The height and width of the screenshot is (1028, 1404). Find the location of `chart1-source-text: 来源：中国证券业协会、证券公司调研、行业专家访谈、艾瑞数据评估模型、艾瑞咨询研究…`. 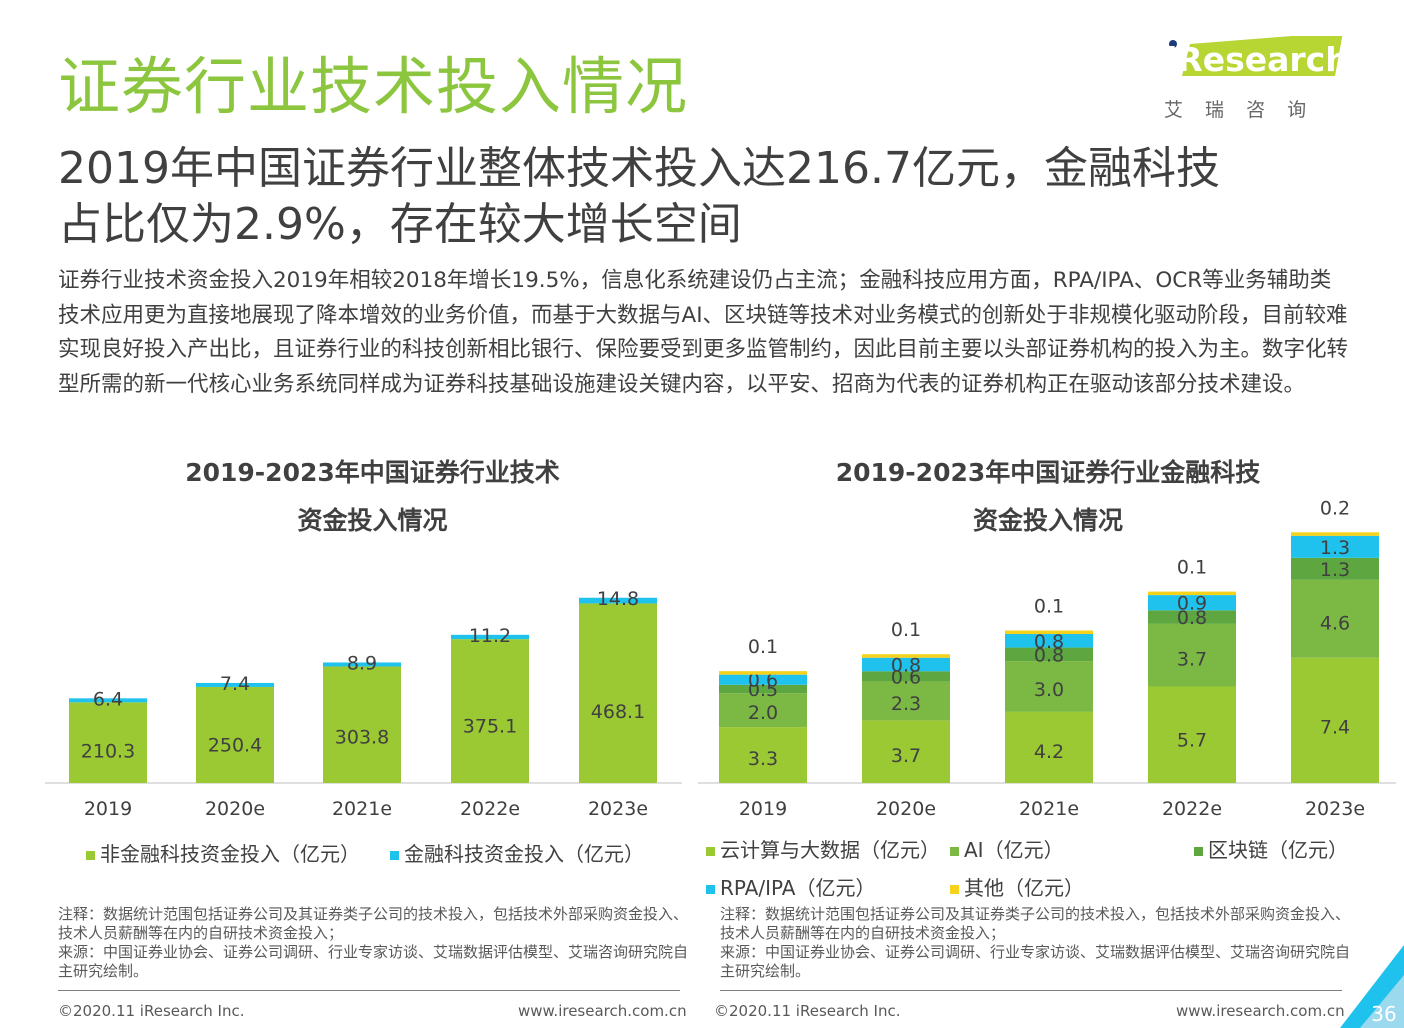

chart1-source-text: 来源：中国证券业协会、证券公司调研、行业专家访谈、艾瑞数据评估模型、艾瑞咨询研究… is located at coordinates (373, 961).